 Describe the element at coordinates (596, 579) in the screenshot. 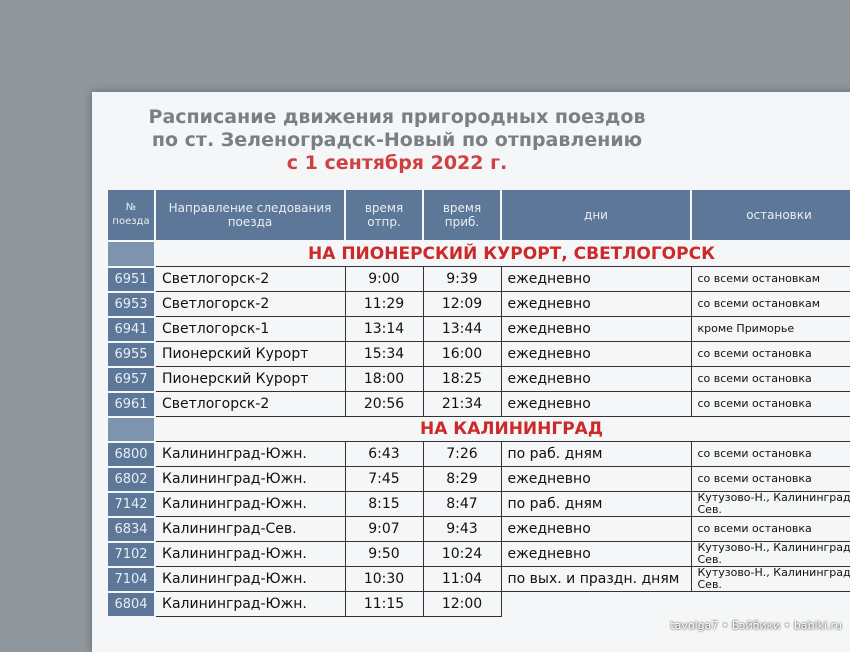

I see `cell: по вых. и праздн. дням` at that location.